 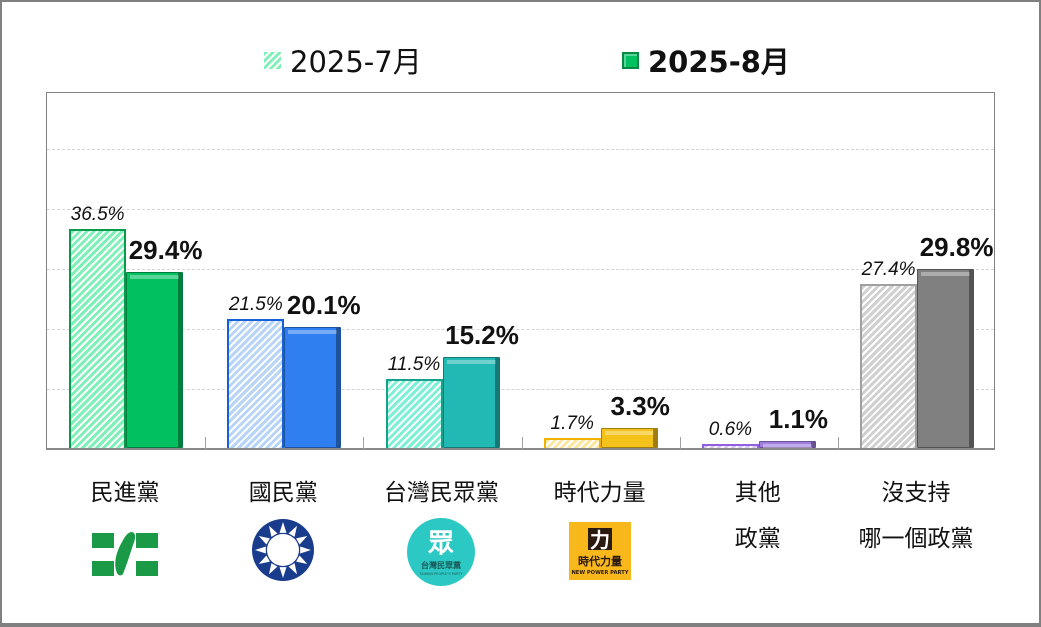 What do you see at coordinates (956, 247) in the screenshot?
I see `data-label-2025-08: 29.8%` at bounding box center [956, 247].